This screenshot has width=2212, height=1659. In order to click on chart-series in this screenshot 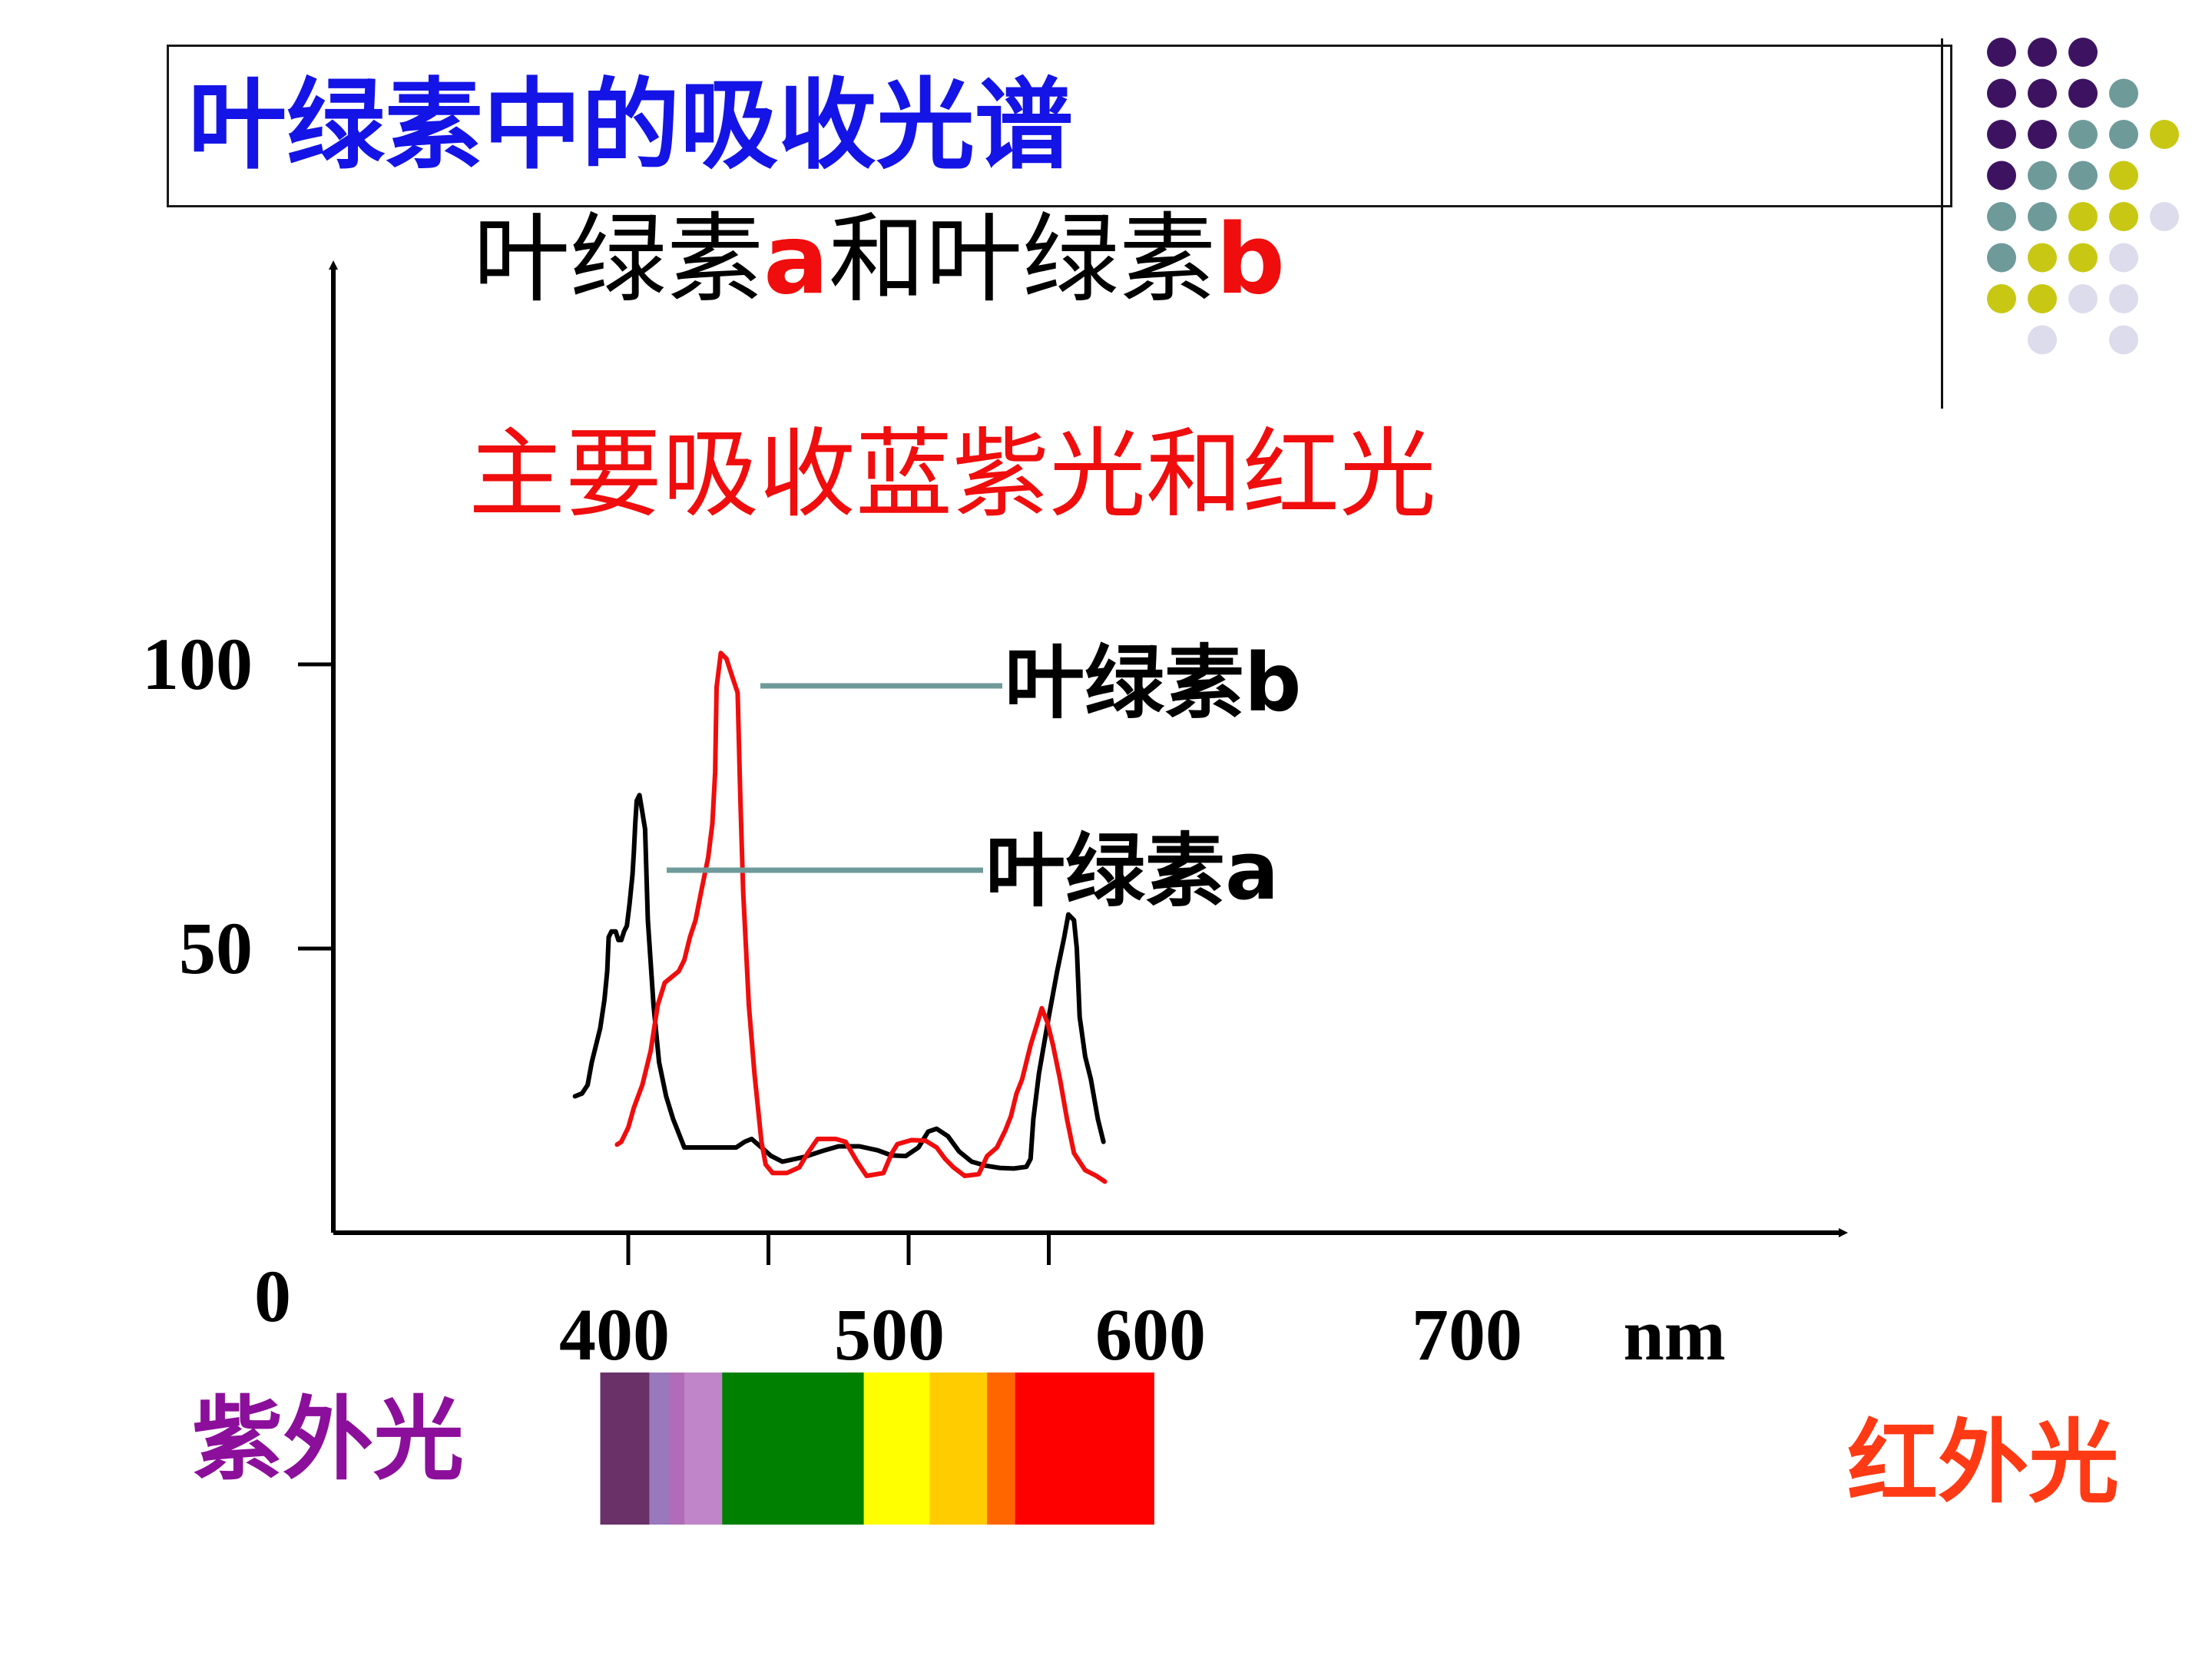, I will do `click(840, 918)`.